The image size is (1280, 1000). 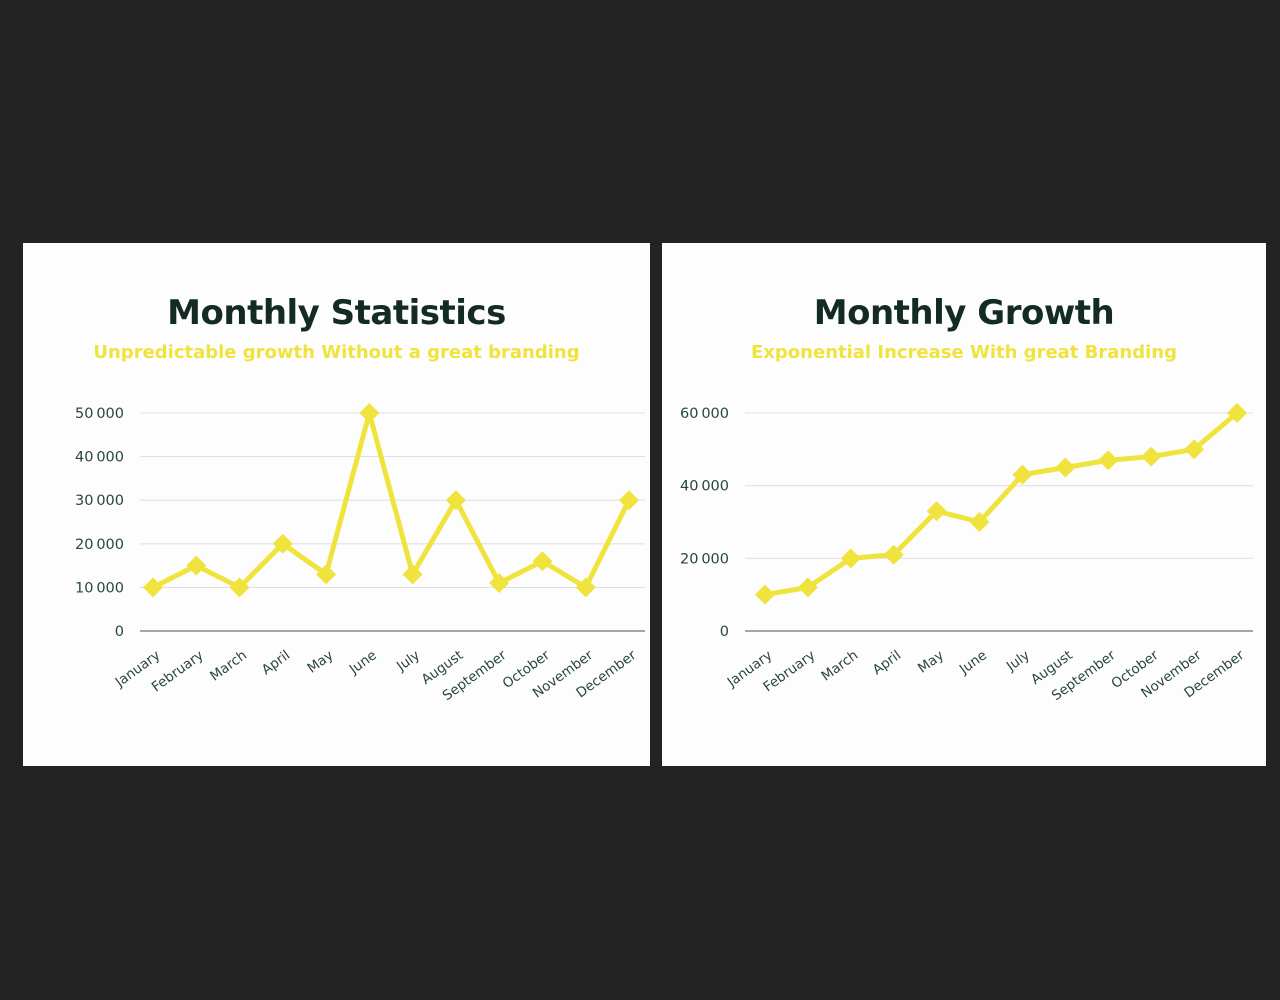 What do you see at coordinates (704, 414) in the screenshot?
I see `y-tick-label: 60 000` at bounding box center [704, 414].